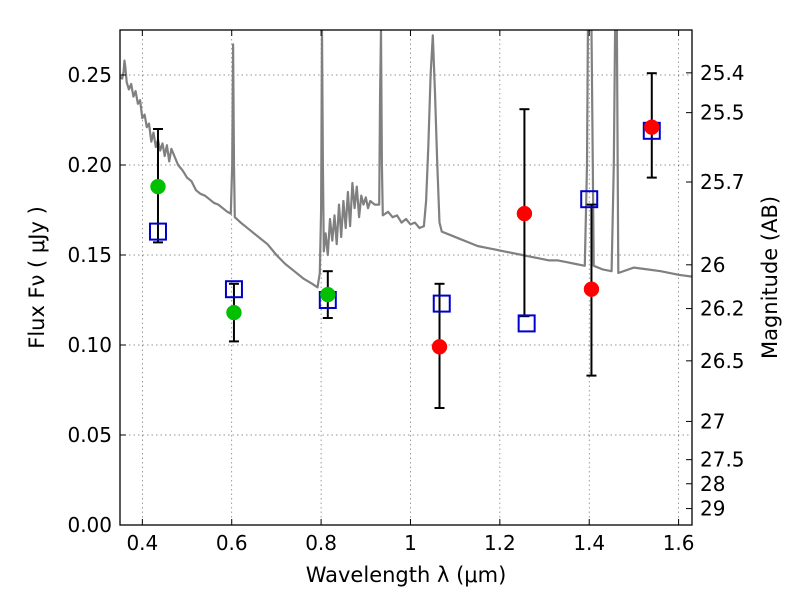  I want to click on y-tick-label: 0.00, so click(89, 525).